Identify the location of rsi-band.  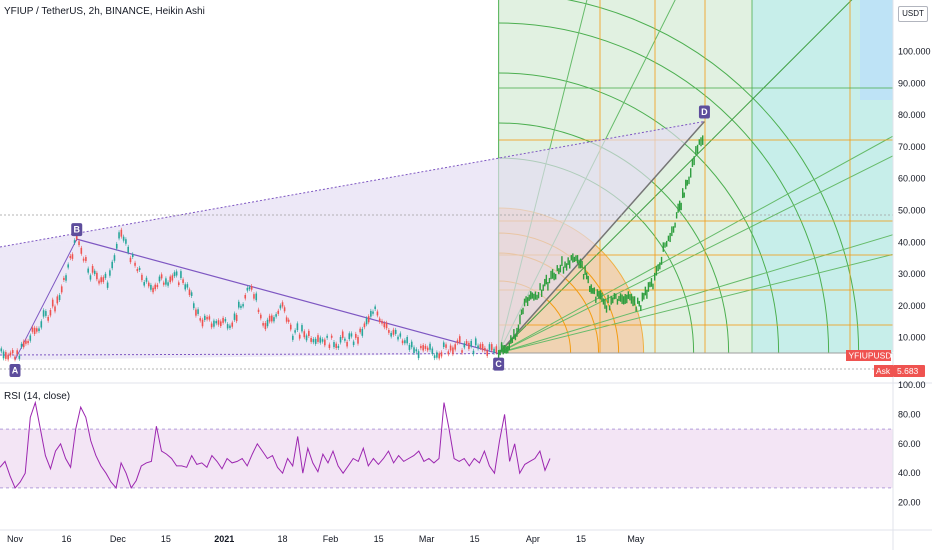
(446, 458).